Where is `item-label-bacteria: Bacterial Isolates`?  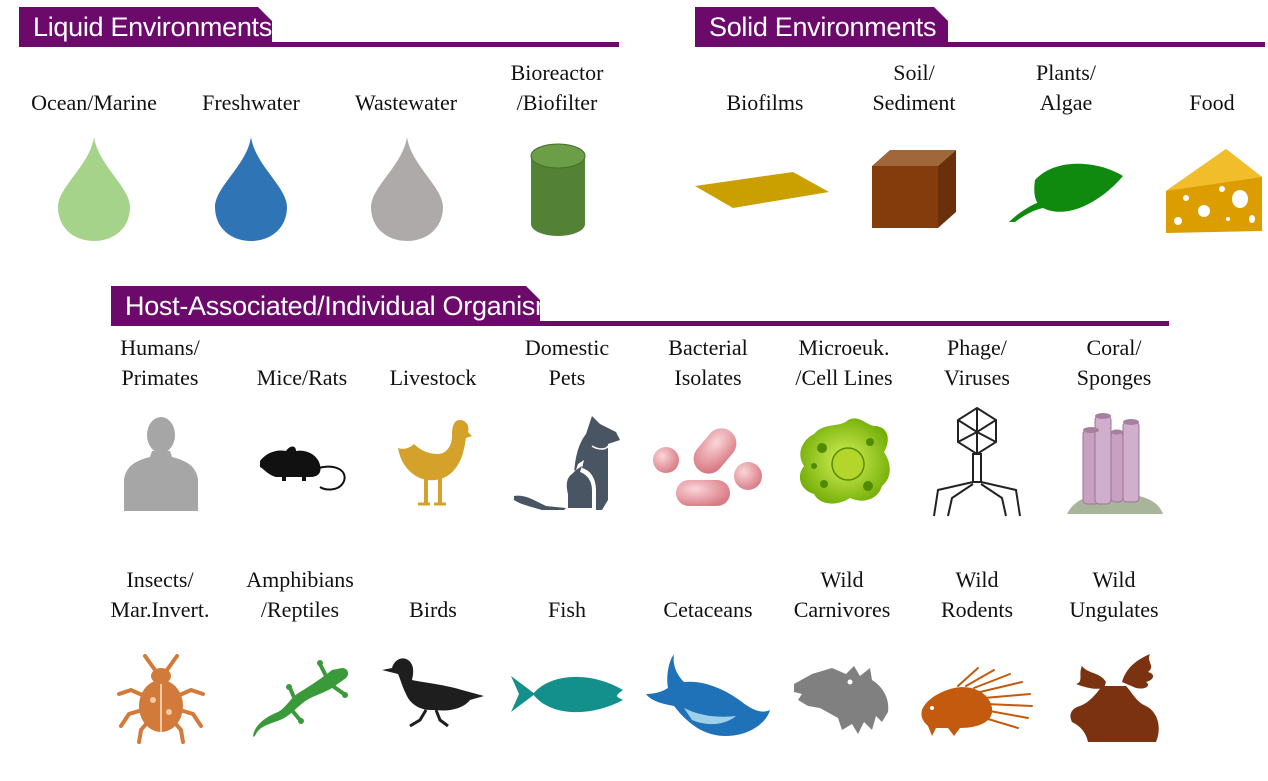
item-label-bacteria: Bacterial Isolates is located at coordinates (708, 362).